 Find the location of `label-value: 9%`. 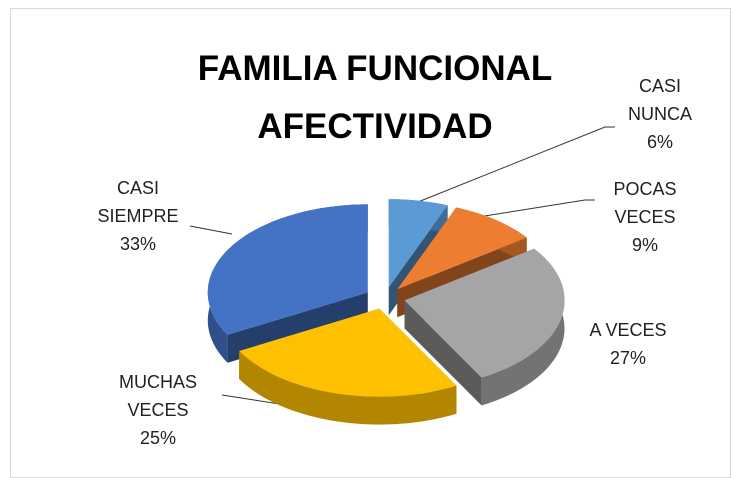

label-value: 9% is located at coordinates (644, 245).